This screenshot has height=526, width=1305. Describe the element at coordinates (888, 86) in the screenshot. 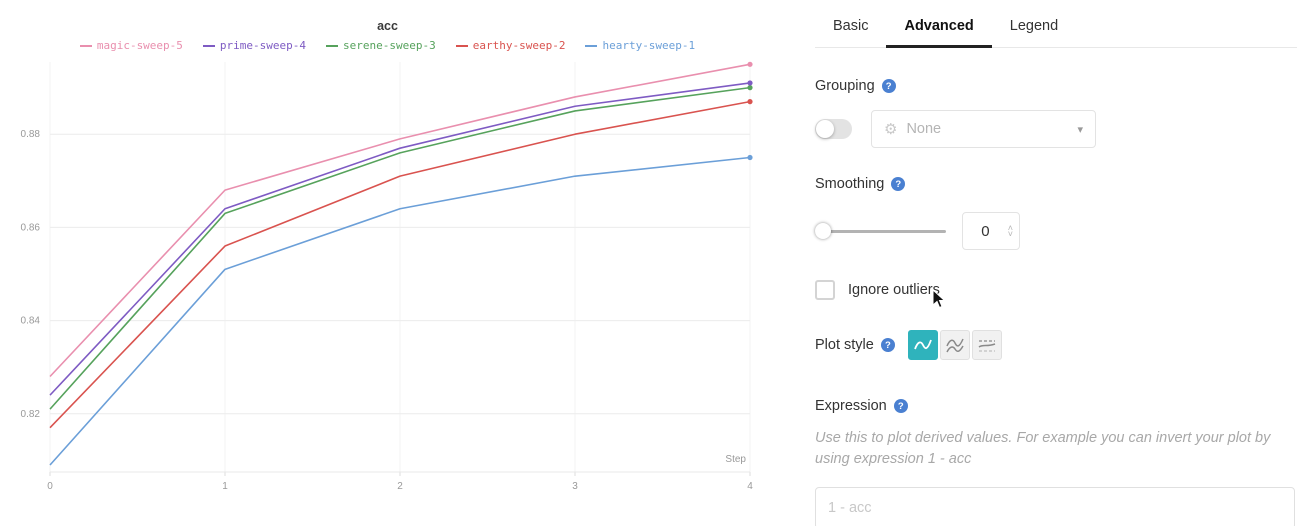

I see `grouping-help-icon: ?` at that location.